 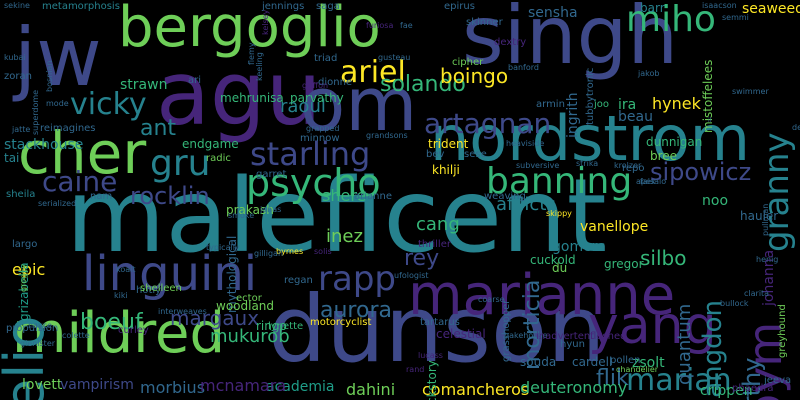 I want to click on word: dunson, so click(x=437, y=329).